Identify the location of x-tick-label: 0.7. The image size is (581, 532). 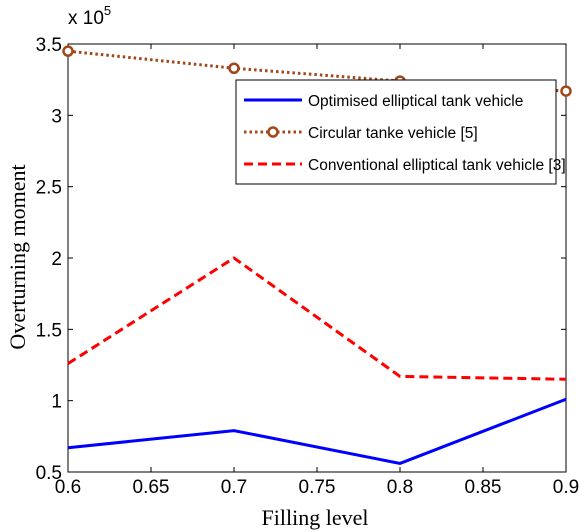
(234, 487).